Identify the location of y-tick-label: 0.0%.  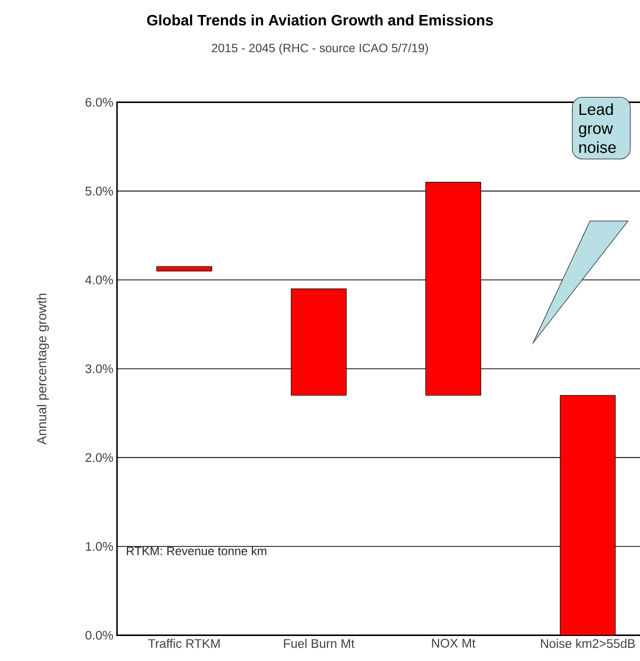
(99, 635).